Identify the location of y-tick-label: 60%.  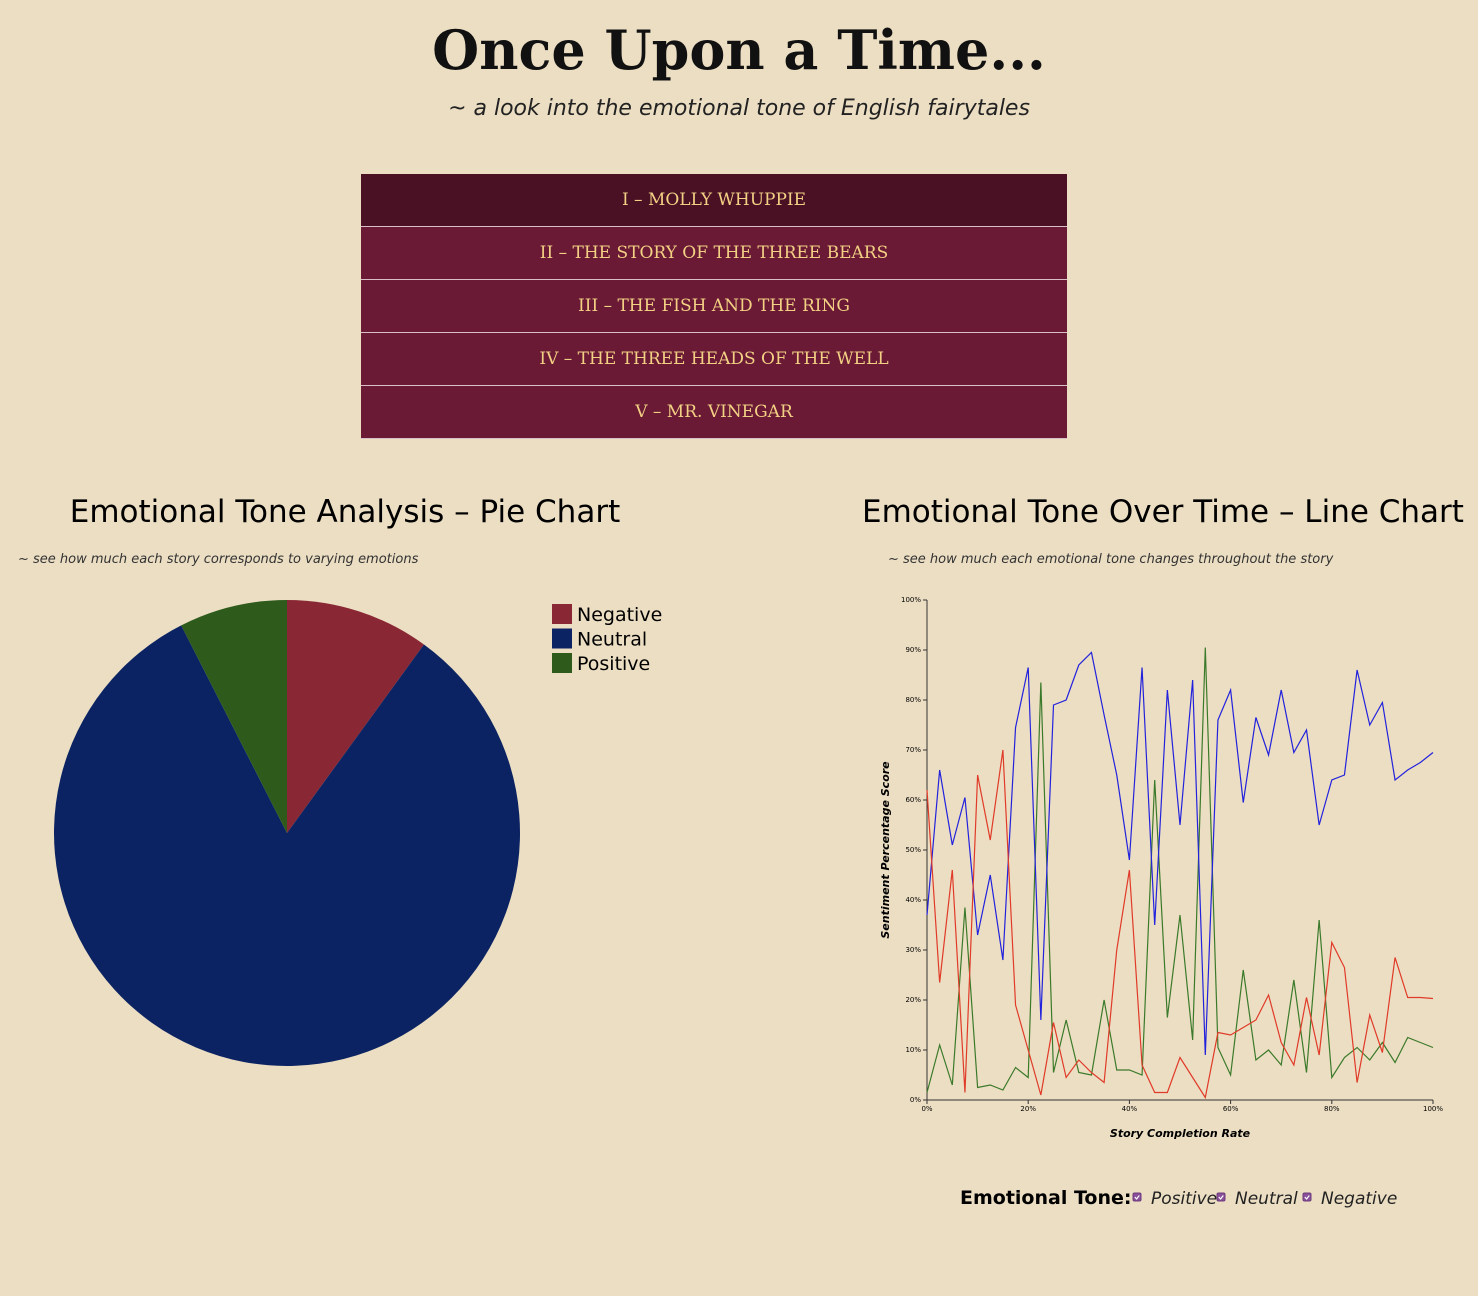
(913, 800).